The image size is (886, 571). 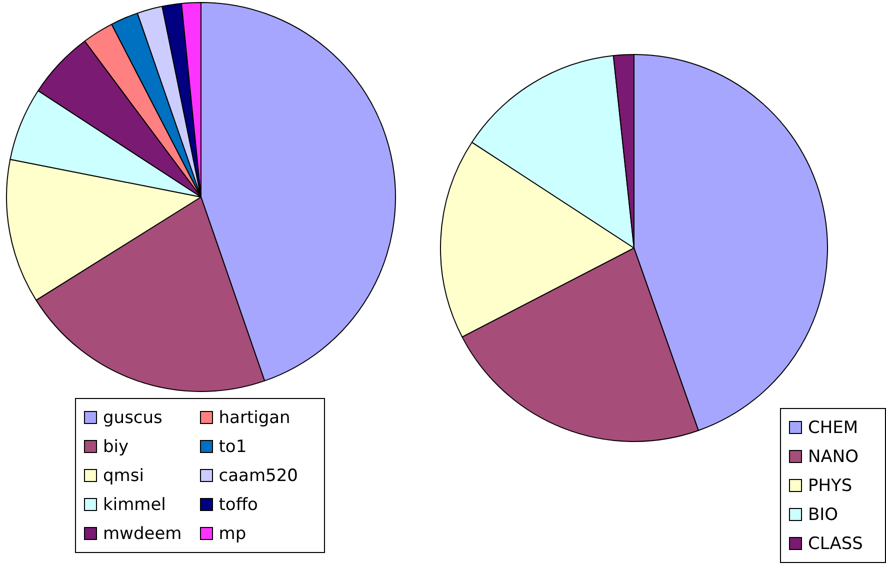 What do you see at coordinates (258, 476) in the screenshot?
I see `legend-label: caam520` at bounding box center [258, 476].